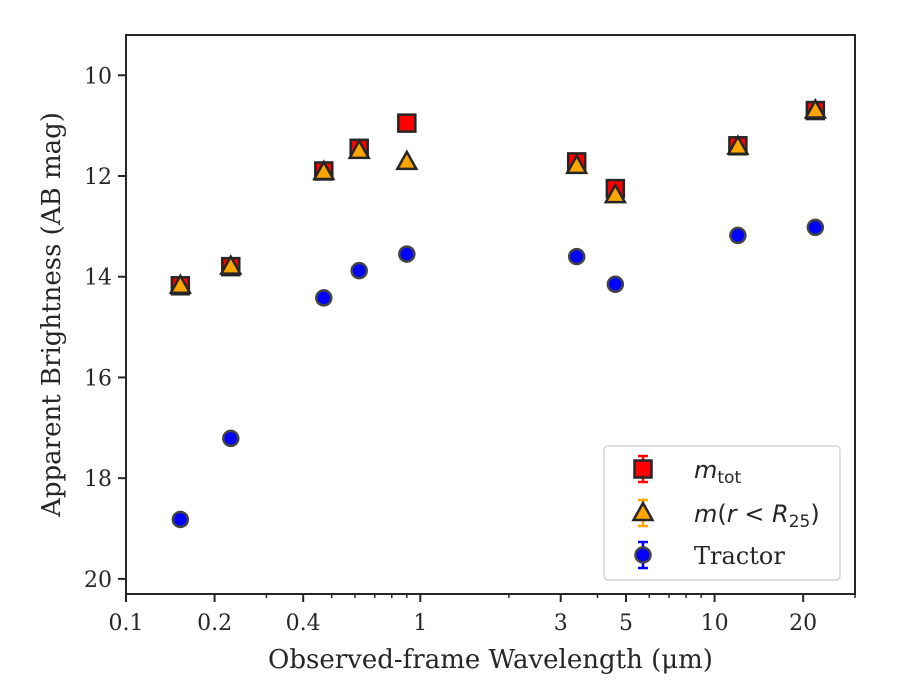 The image size is (900, 700). I want to click on x-tick-label: 0.2, so click(214, 623).